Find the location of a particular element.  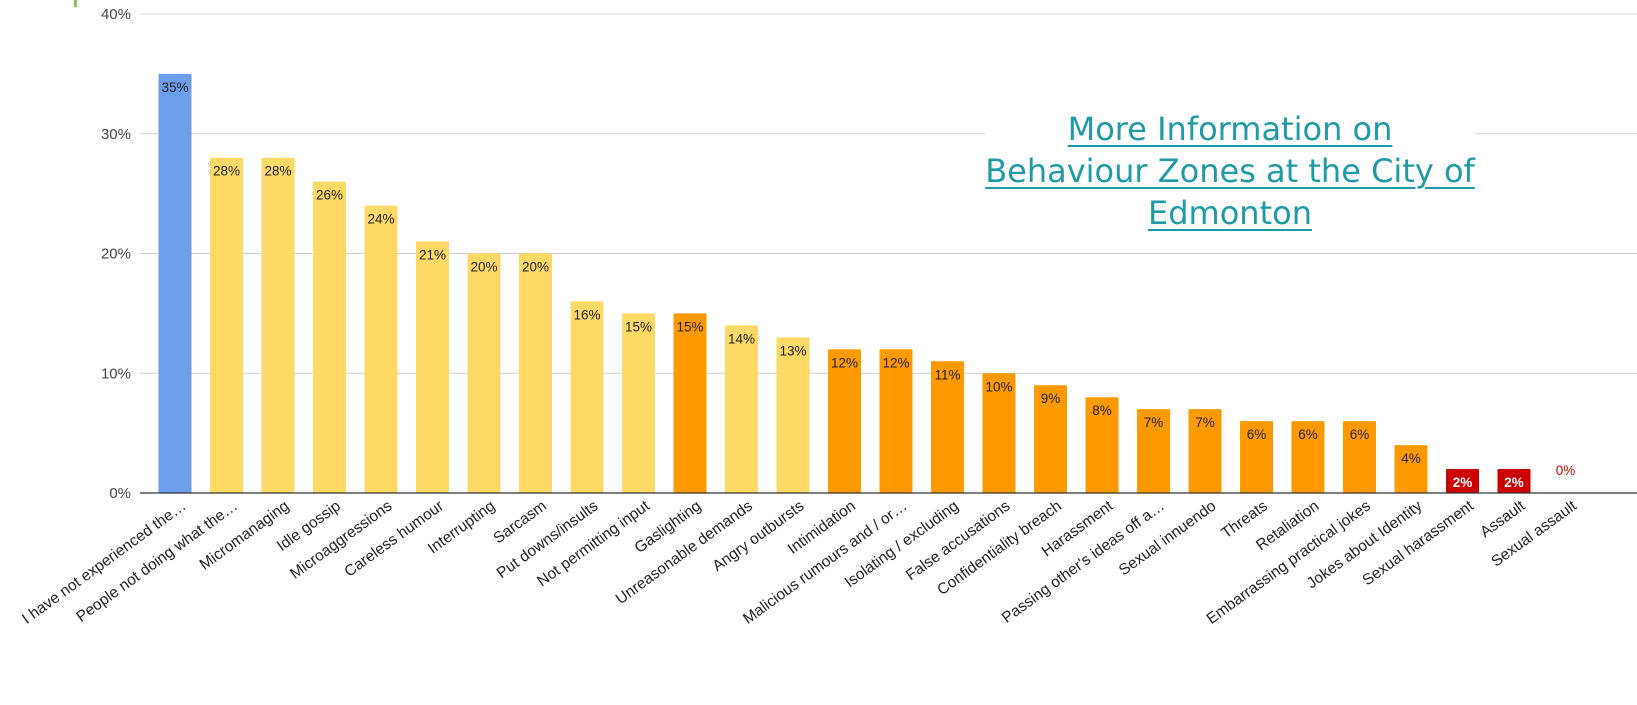

data-label: 16% is located at coordinates (586, 314).